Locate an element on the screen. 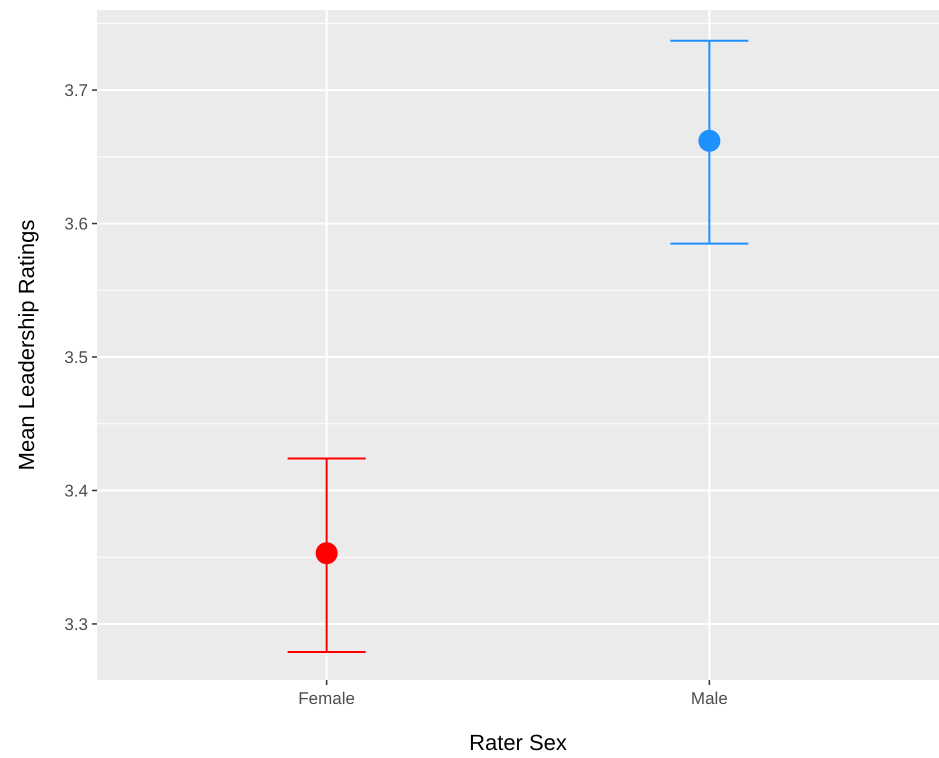  x-axis-title: Rater Sex is located at coordinates (518, 742).